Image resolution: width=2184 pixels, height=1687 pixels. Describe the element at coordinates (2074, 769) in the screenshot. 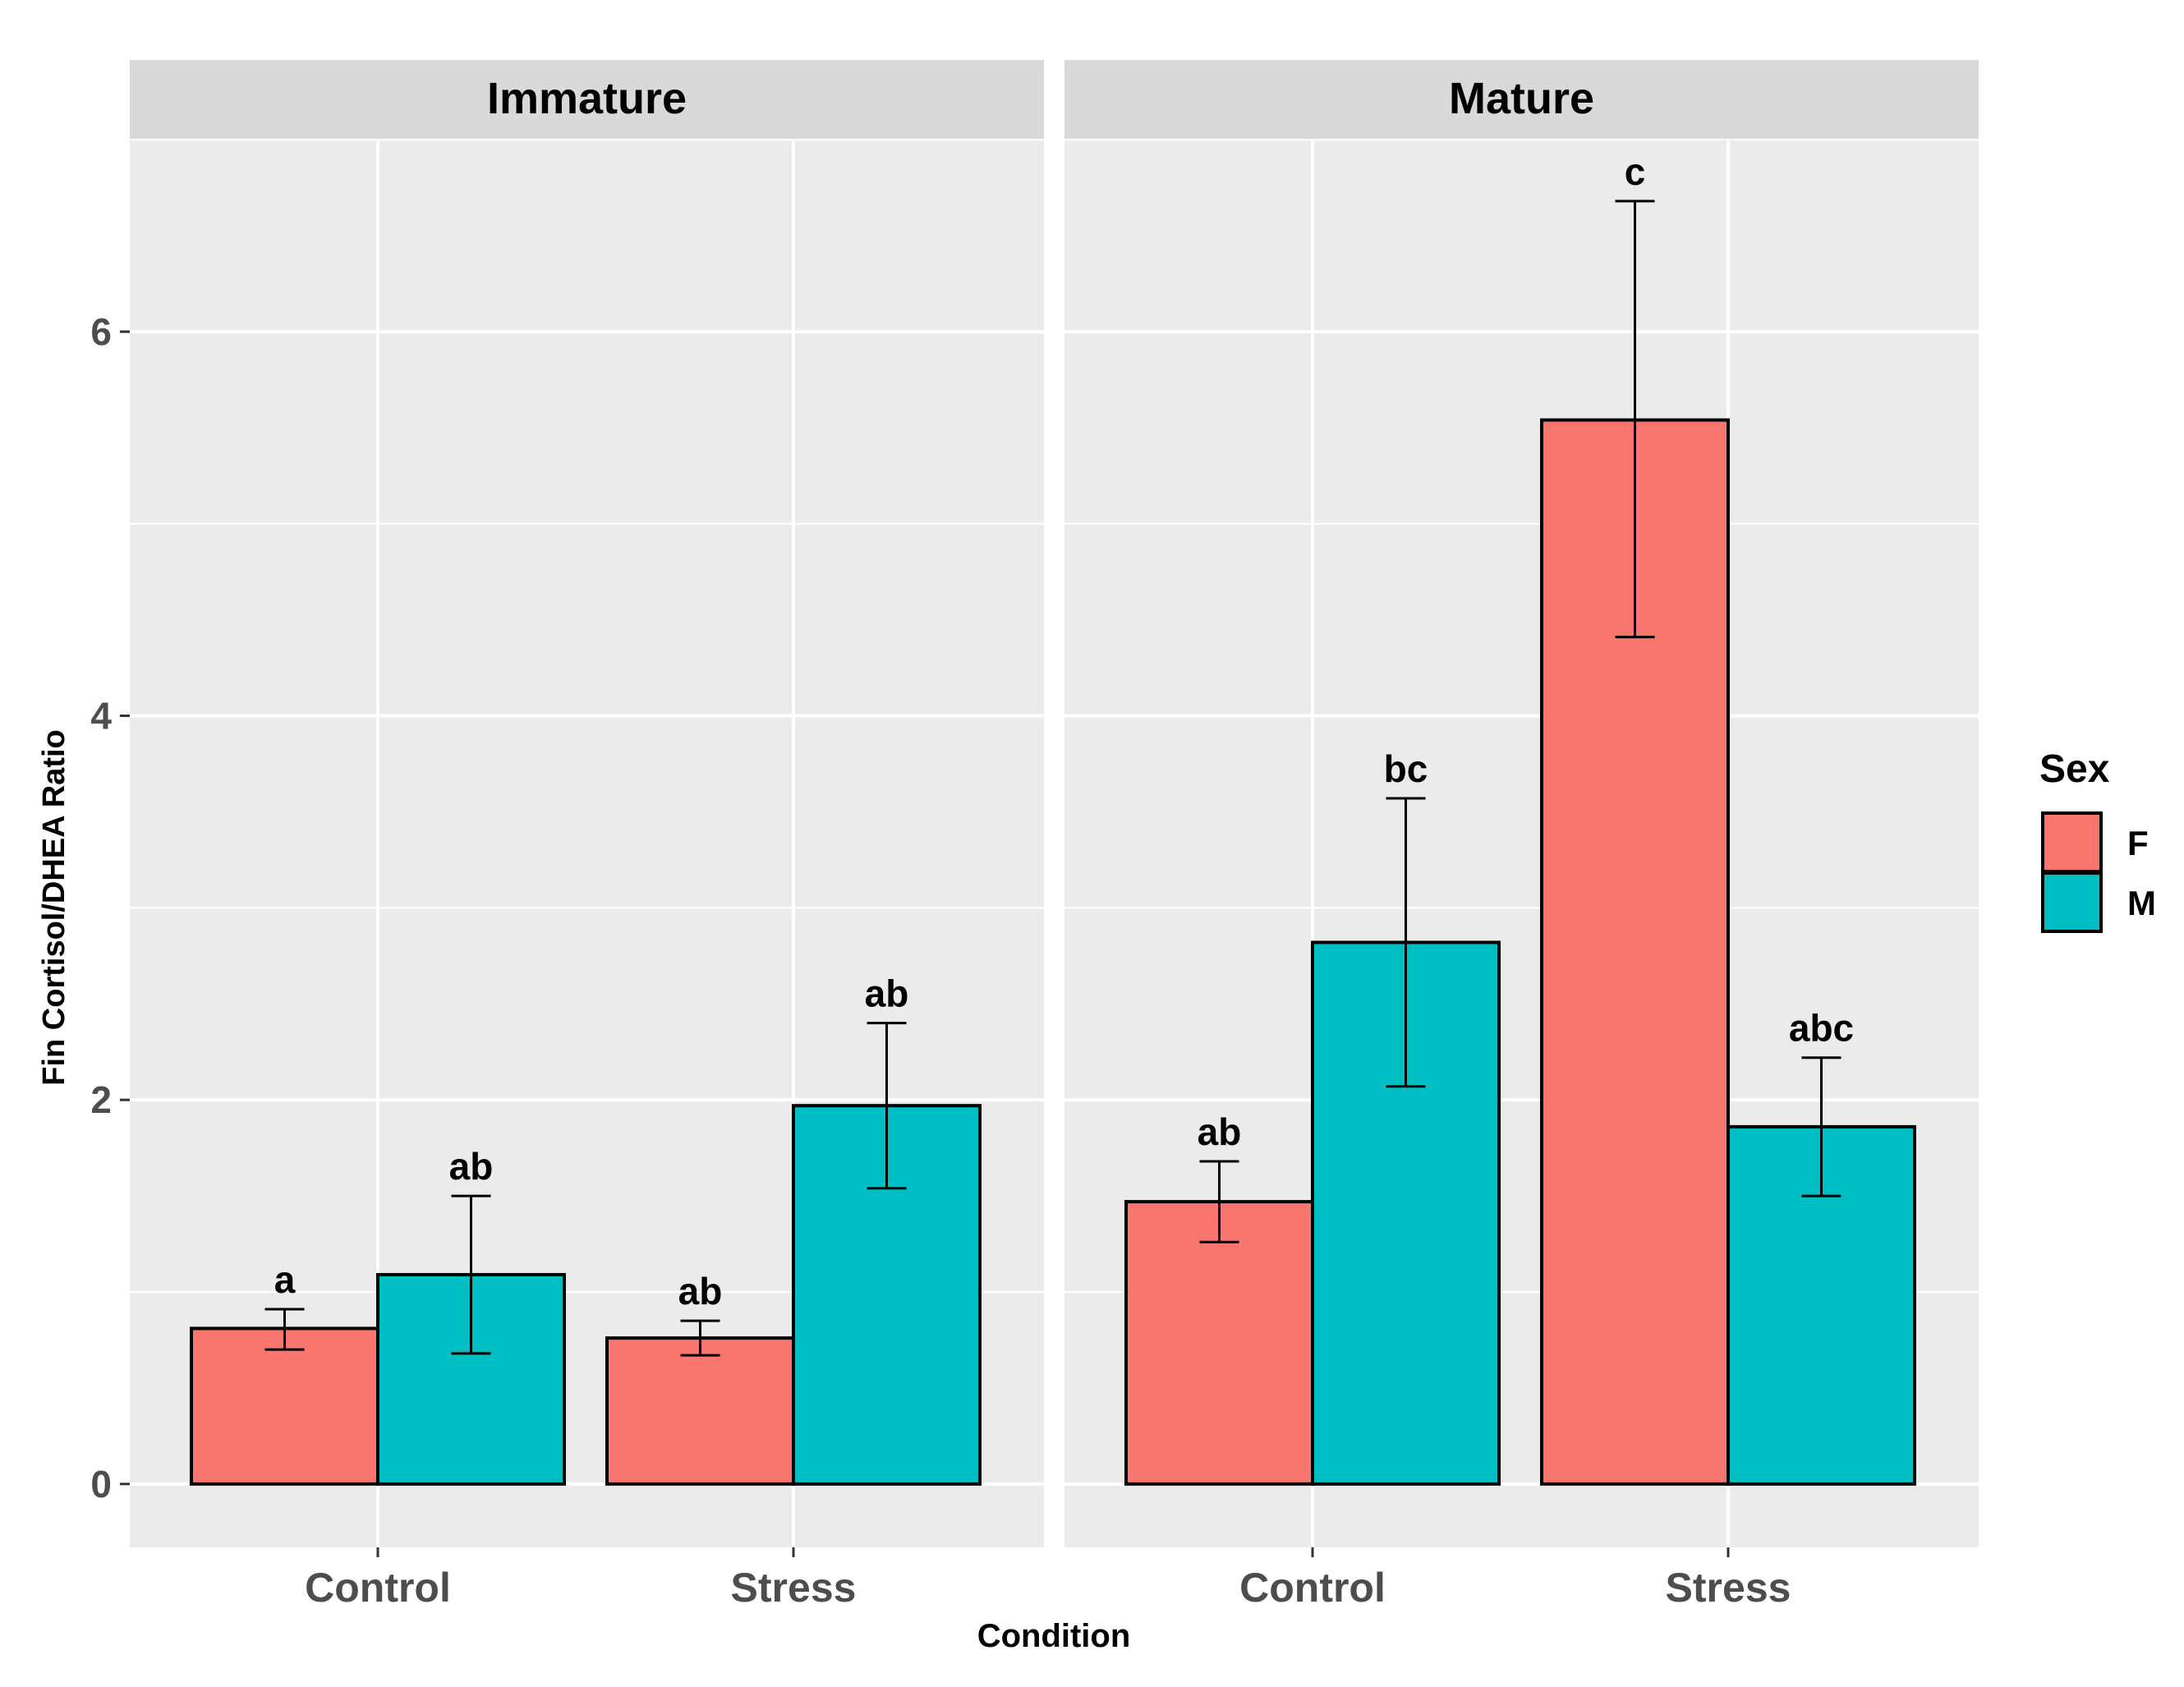

I see `legend-title: Sex` at that location.